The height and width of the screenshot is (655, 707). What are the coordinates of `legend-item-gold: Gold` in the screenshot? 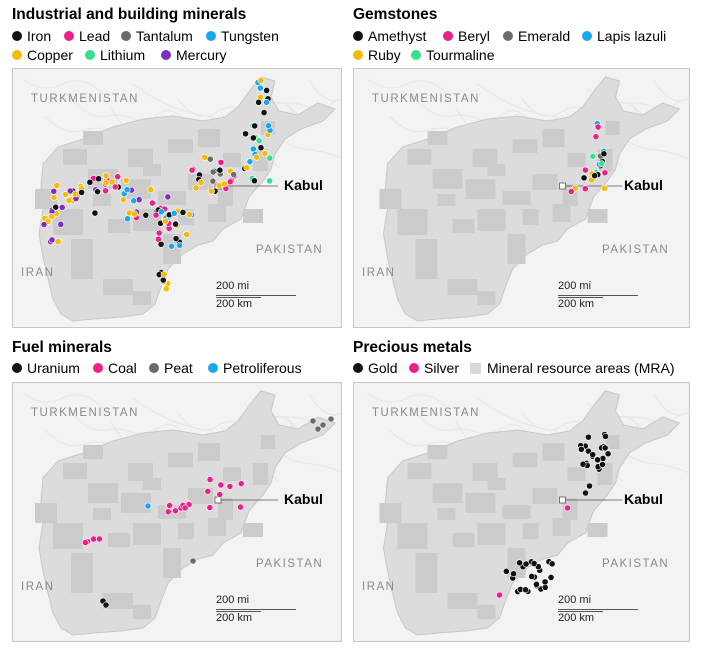 It's located at (375, 368).